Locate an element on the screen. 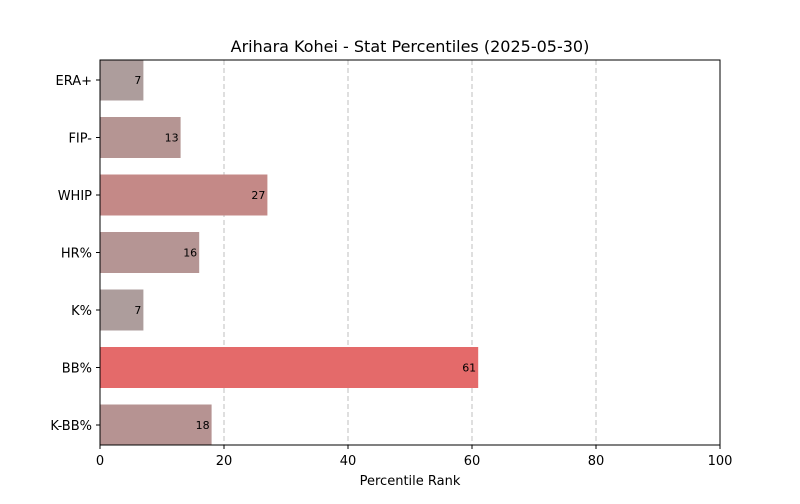 The image size is (800, 504). y-axis-ticks: ERA+ FIP- WHIP HR% K% BB% K-BB% is located at coordinates (75, 254).